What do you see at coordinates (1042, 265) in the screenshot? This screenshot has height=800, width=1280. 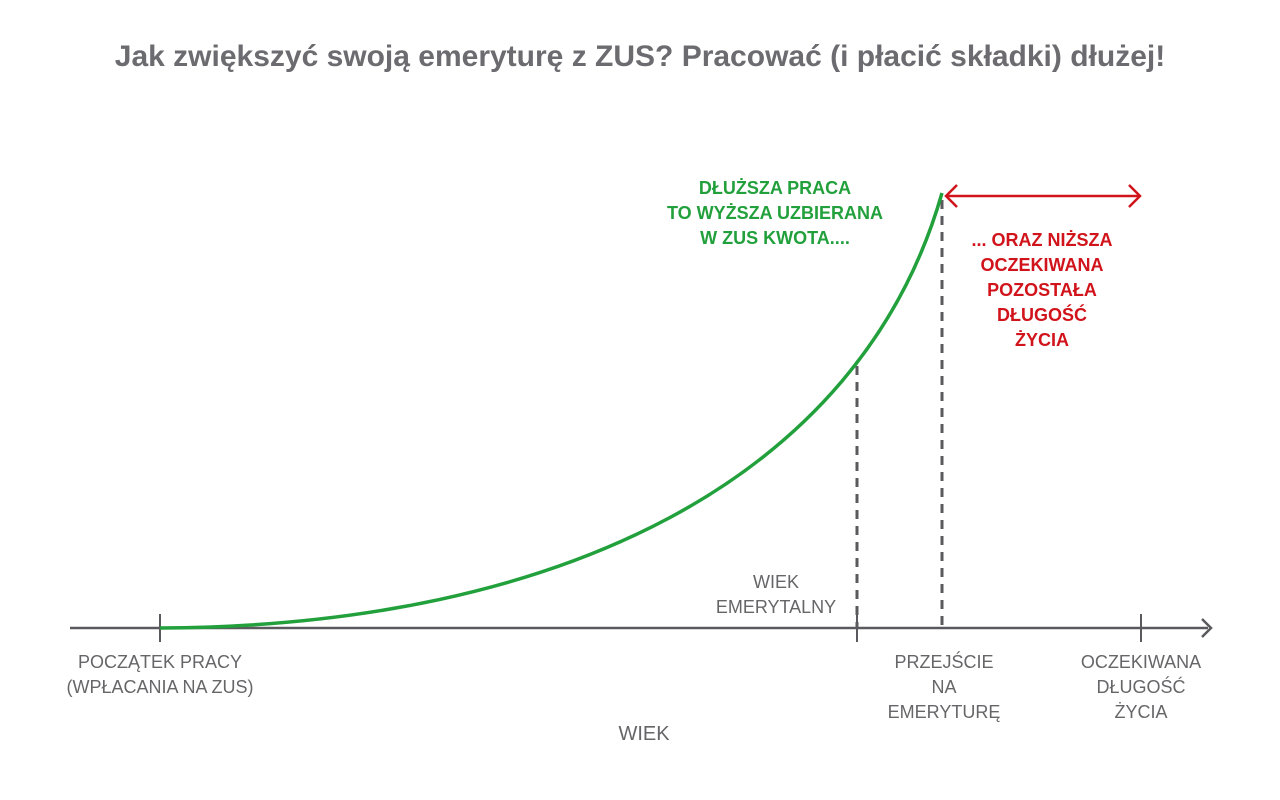 I see `annotation-line: OCZEKIWANA` at bounding box center [1042, 265].